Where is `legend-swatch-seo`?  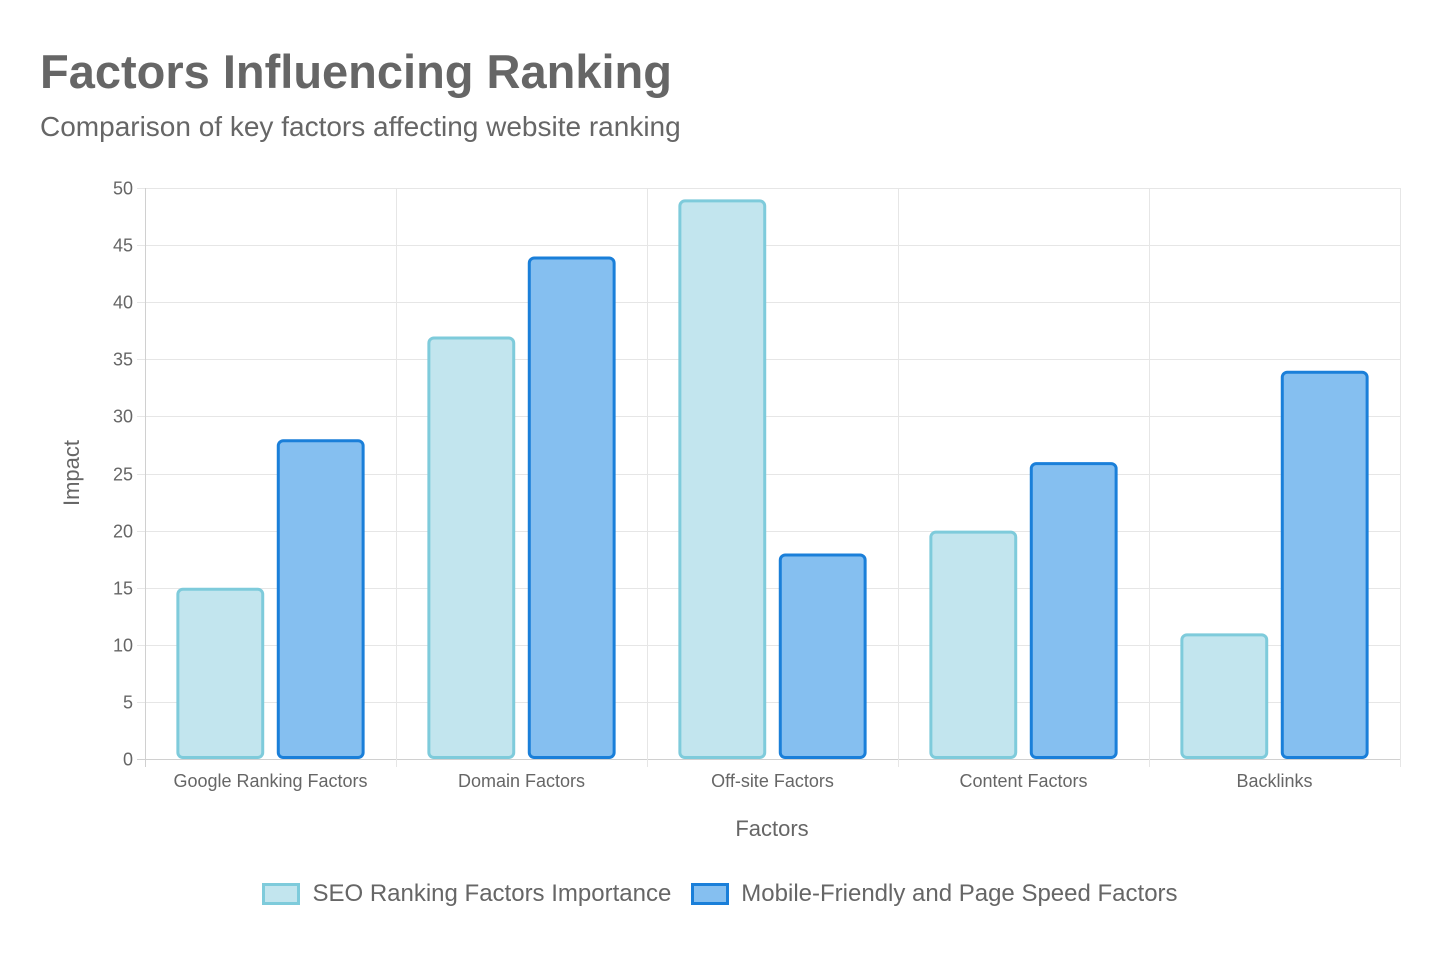 legend-swatch-seo is located at coordinates (281, 894).